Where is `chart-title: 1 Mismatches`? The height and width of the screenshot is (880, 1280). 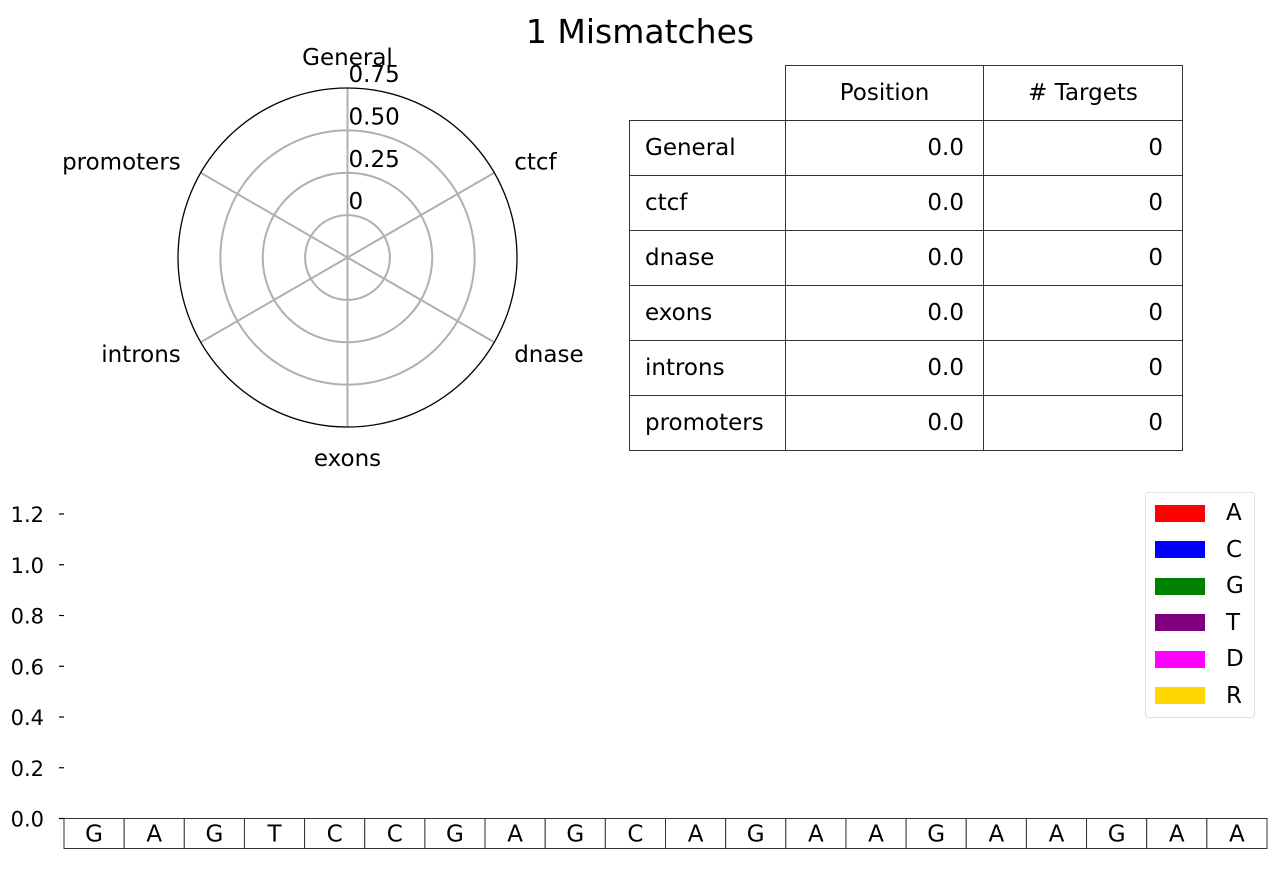 chart-title: 1 Mismatches is located at coordinates (640, 31).